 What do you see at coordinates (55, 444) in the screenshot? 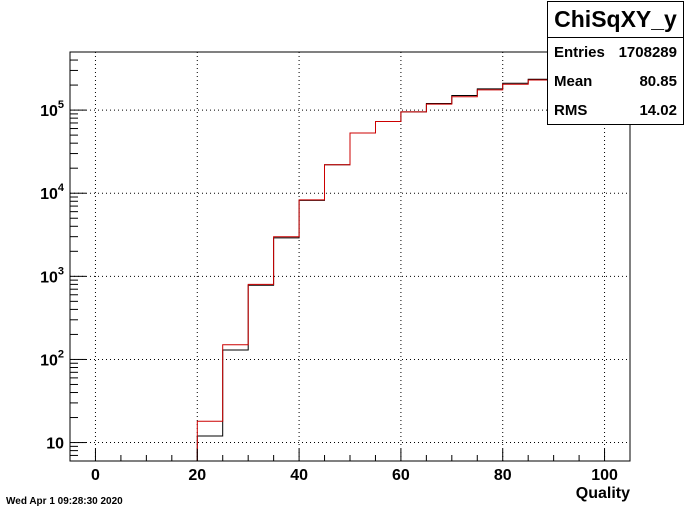
I see `y-tick-label: 10` at bounding box center [55, 444].